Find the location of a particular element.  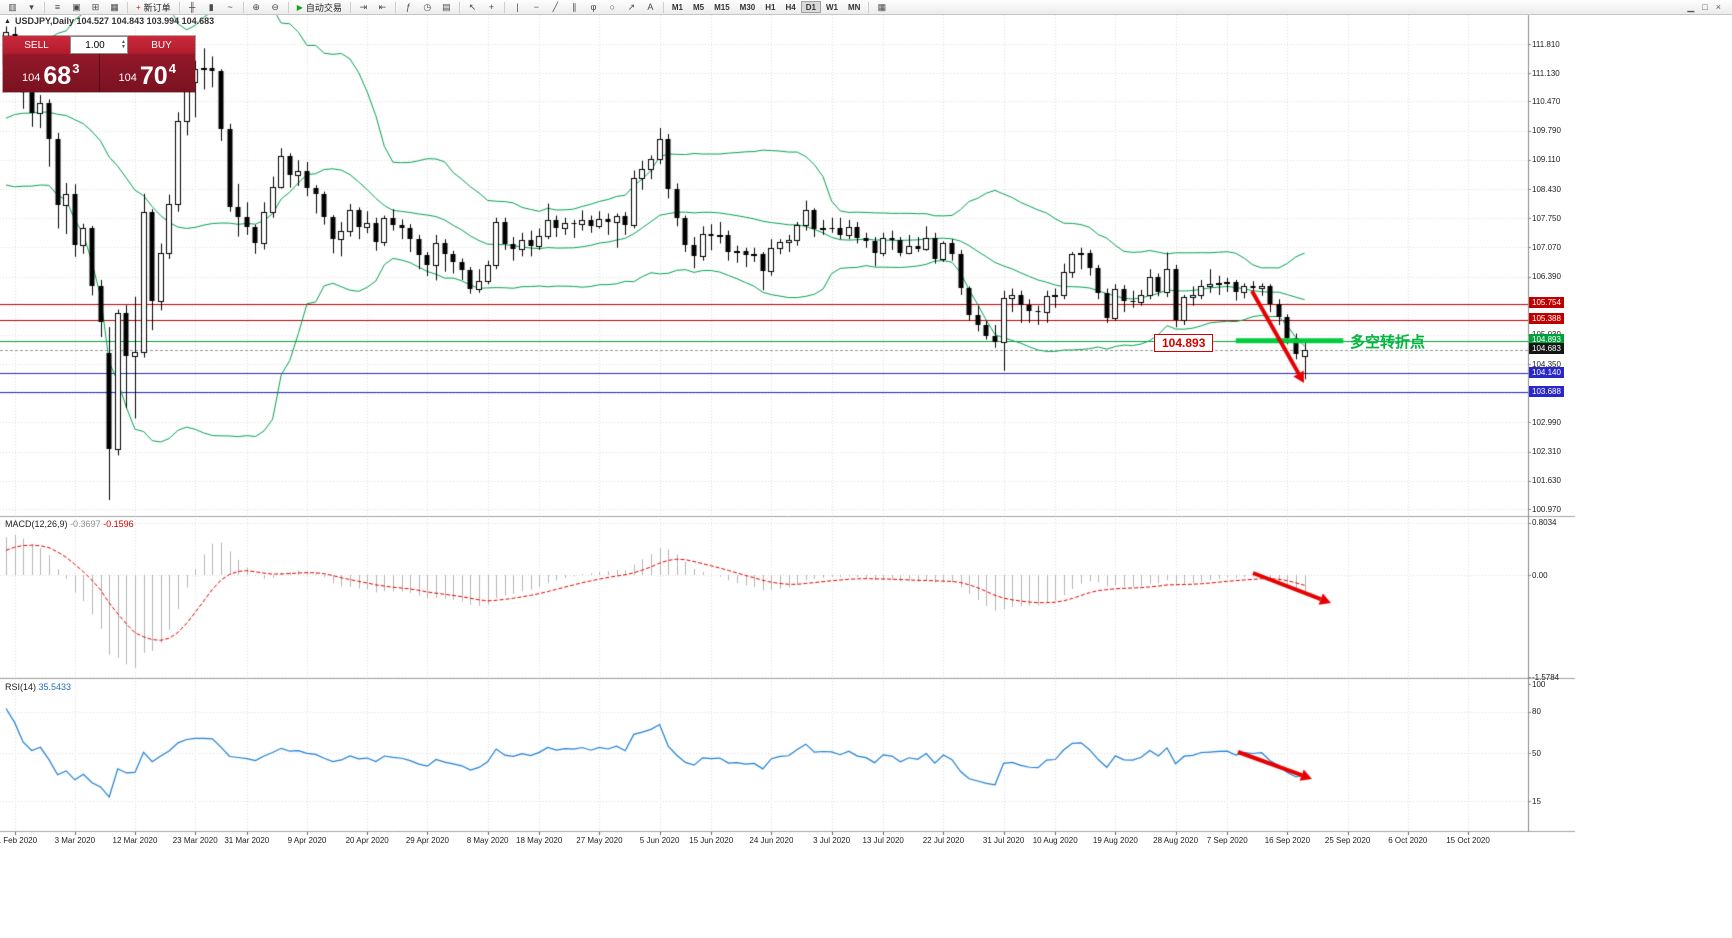

price-axis-label: 111.130 is located at coordinates (1546, 73).